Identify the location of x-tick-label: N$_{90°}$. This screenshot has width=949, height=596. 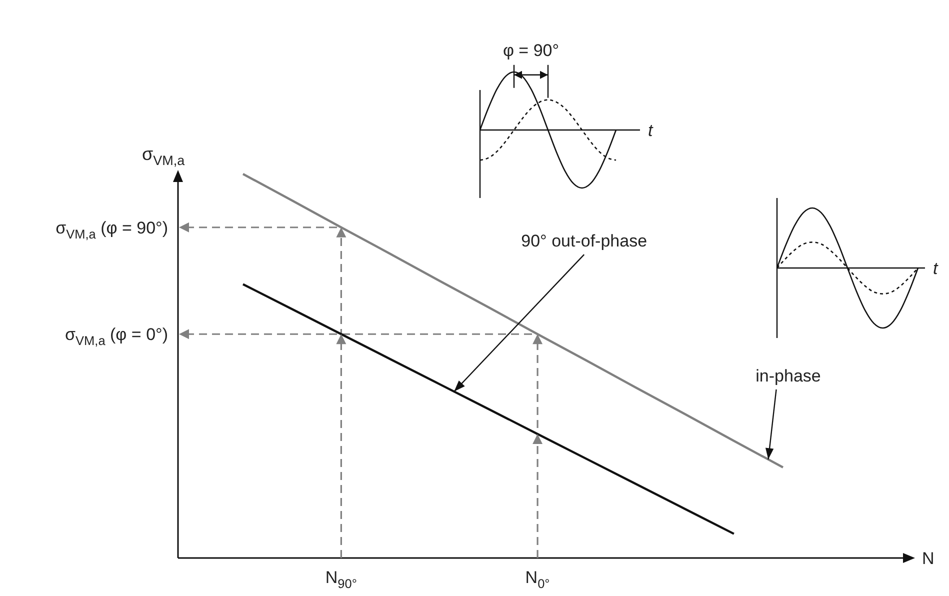
(341, 579).